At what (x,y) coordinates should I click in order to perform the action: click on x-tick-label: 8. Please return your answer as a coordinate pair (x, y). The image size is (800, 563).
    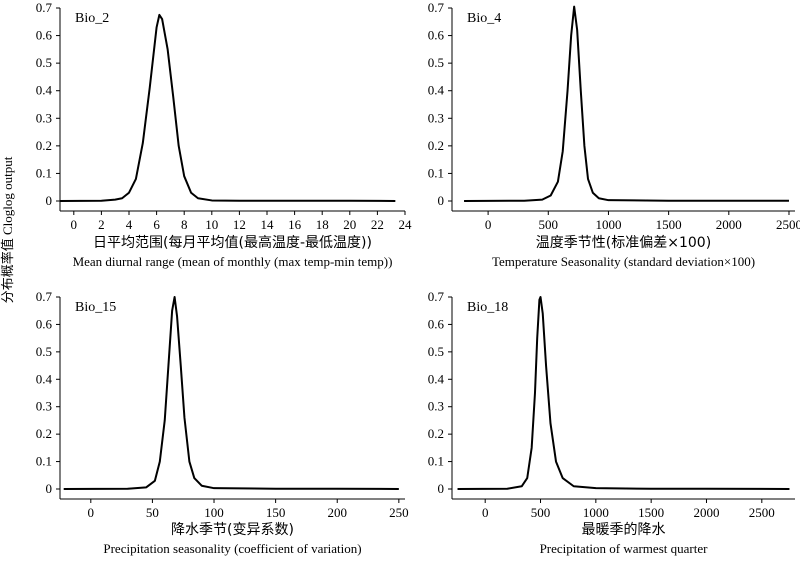
    Looking at the image, I should click on (184, 224).